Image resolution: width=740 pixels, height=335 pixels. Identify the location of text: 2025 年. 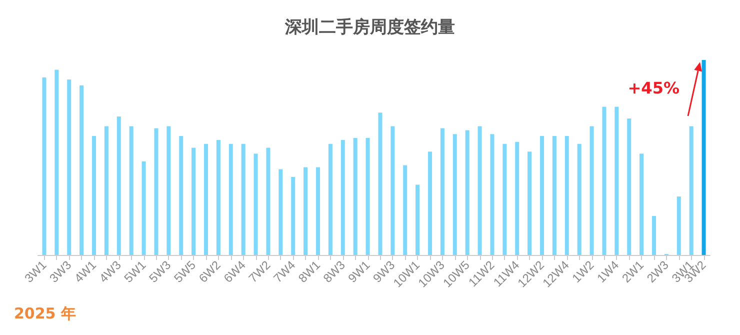
(45, 313).